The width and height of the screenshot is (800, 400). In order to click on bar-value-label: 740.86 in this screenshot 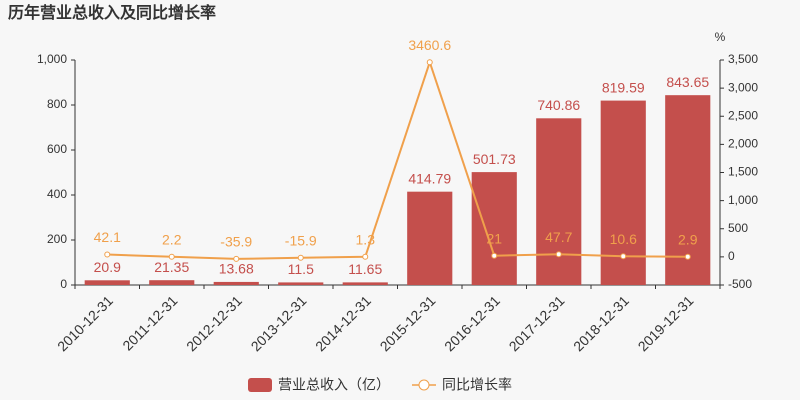, I will do `click(558, 105)`.